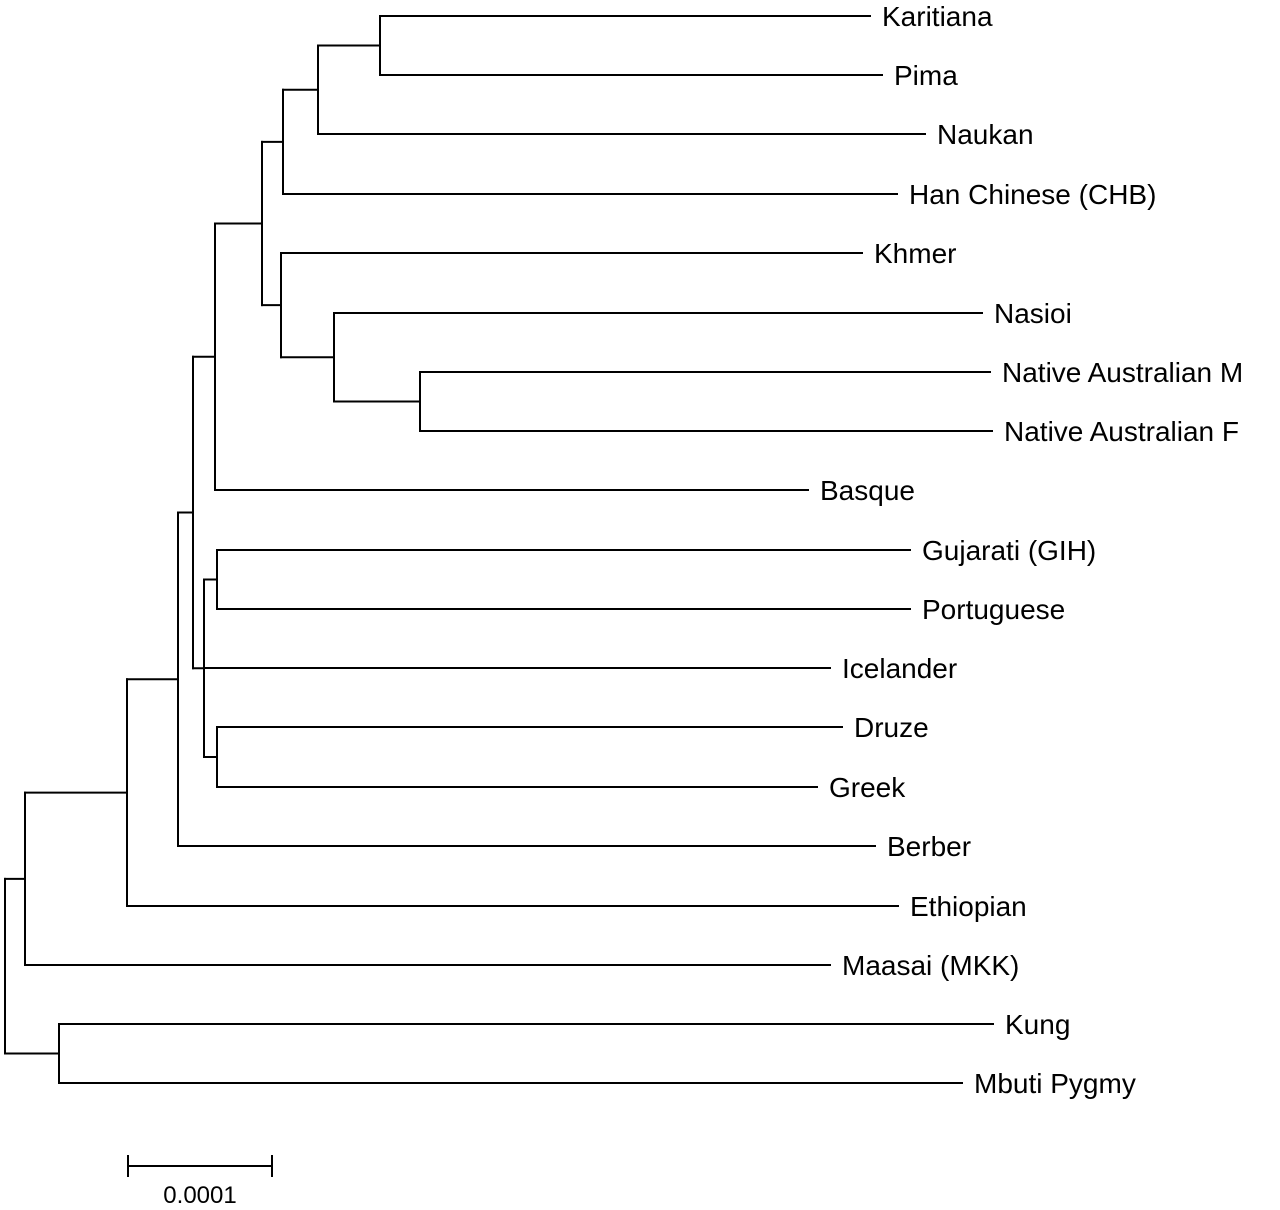 The width and height of the screenshot is (1280, 1210). I want to click on leaf-label-basque: Basque, so click(867, 490).